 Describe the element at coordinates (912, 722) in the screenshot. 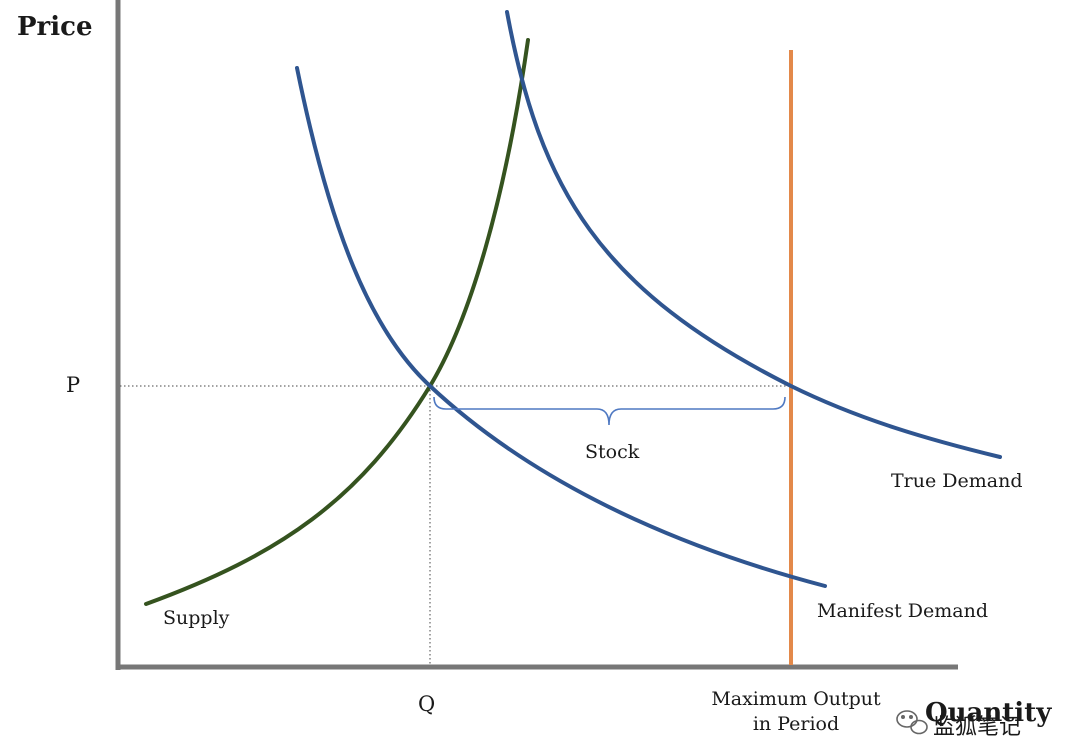

I see `wechat-icon` at that location.